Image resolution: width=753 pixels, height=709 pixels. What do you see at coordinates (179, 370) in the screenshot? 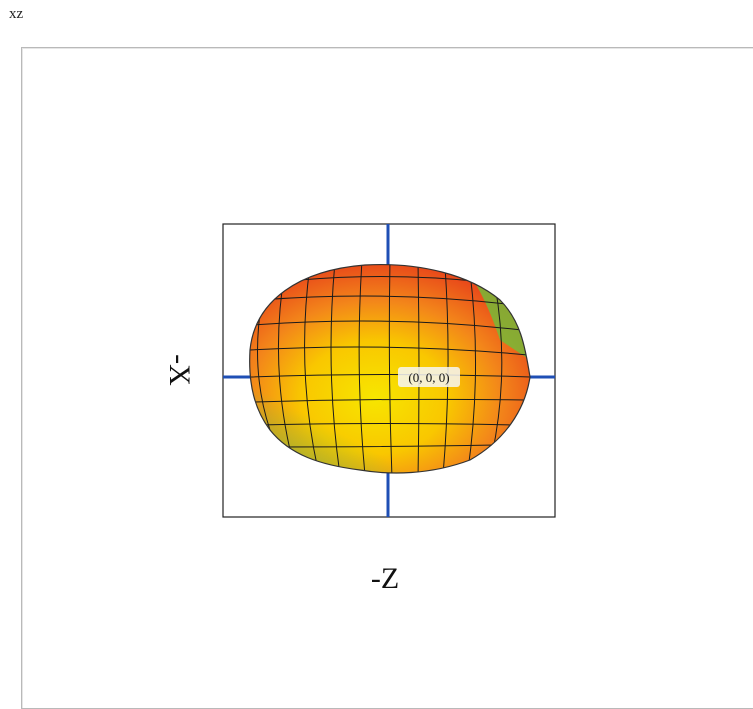
I see `vertical-axis-label: -X` at bounding box center [179, 370].